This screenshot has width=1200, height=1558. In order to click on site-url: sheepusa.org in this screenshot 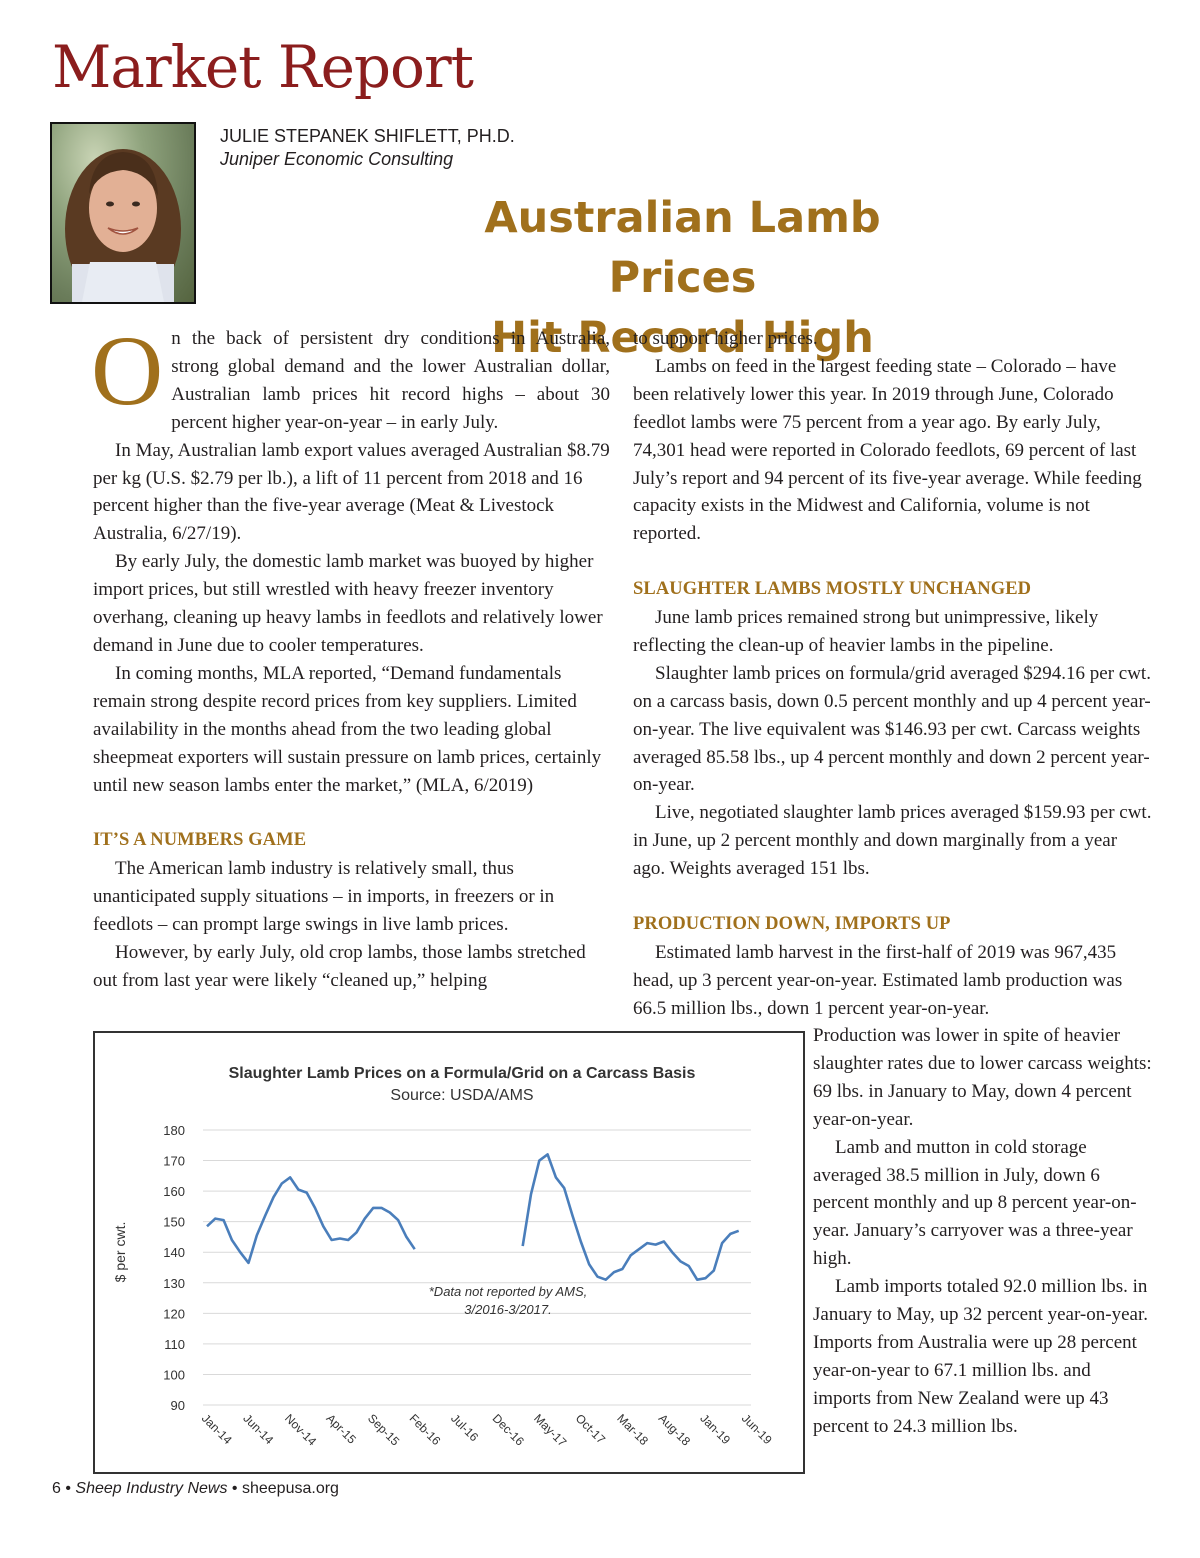, I will do `click(290, 1488)`.